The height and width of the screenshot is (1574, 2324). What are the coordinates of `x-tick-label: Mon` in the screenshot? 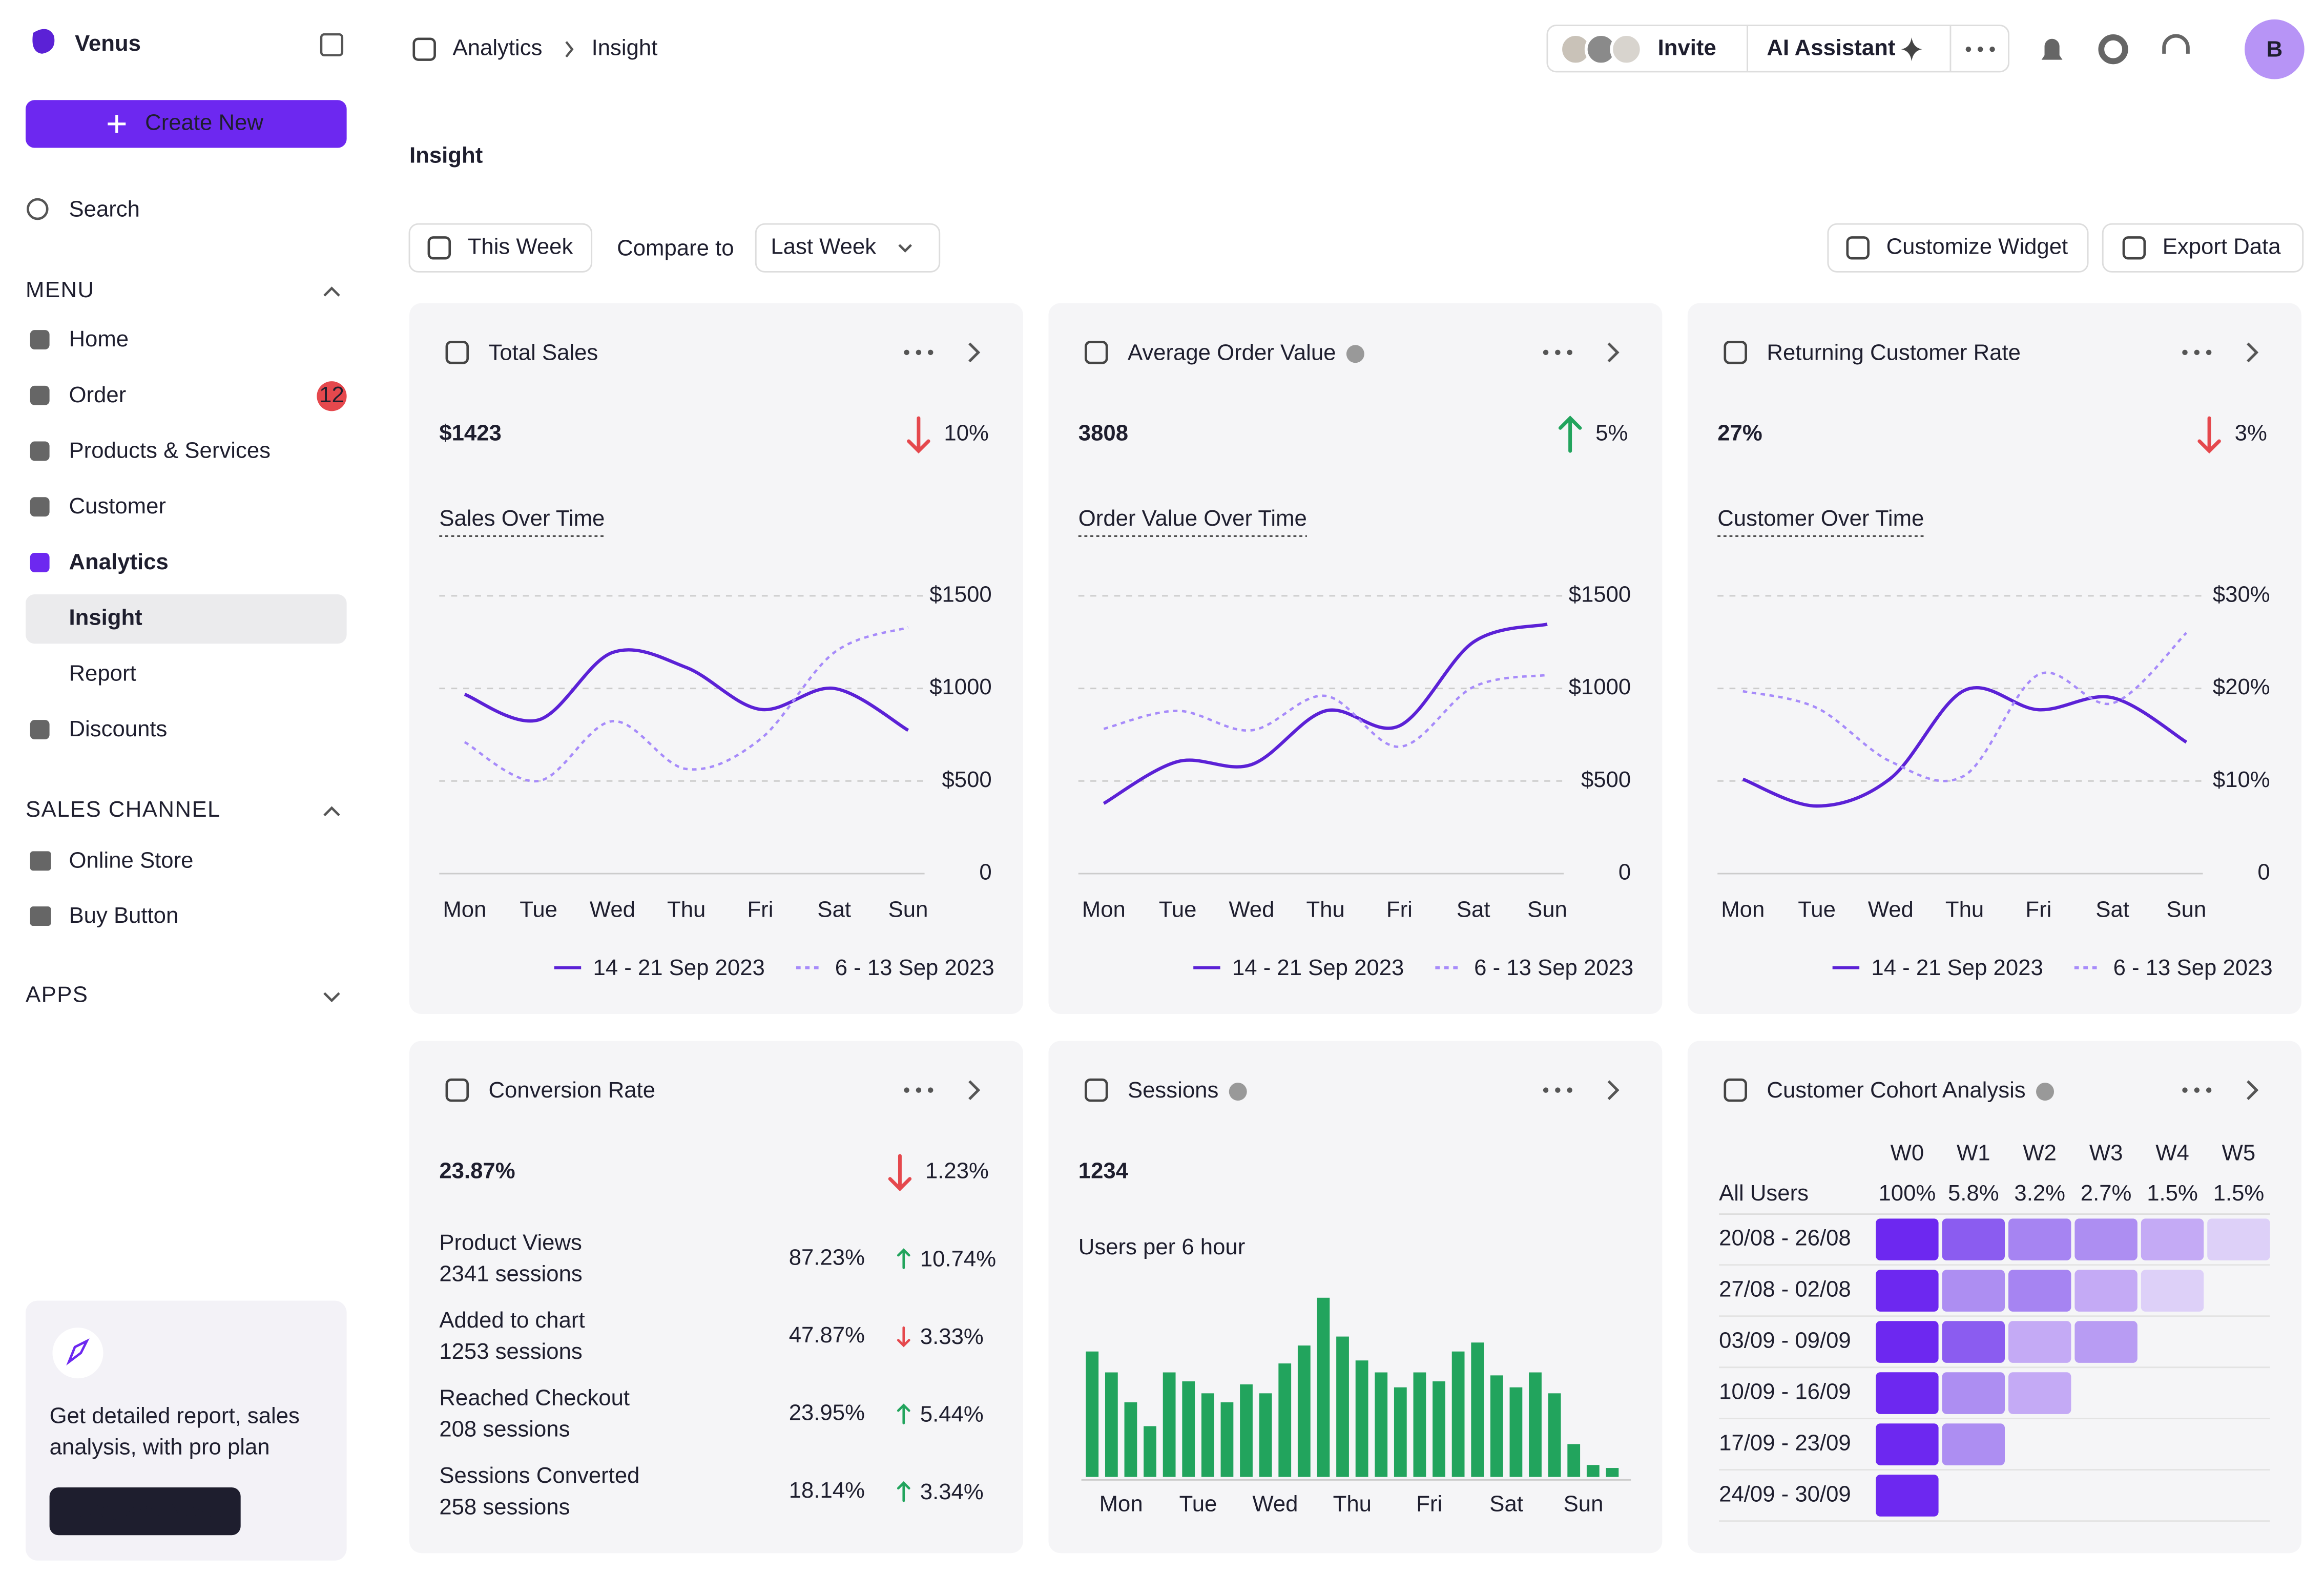 It's located at (1104, 909).